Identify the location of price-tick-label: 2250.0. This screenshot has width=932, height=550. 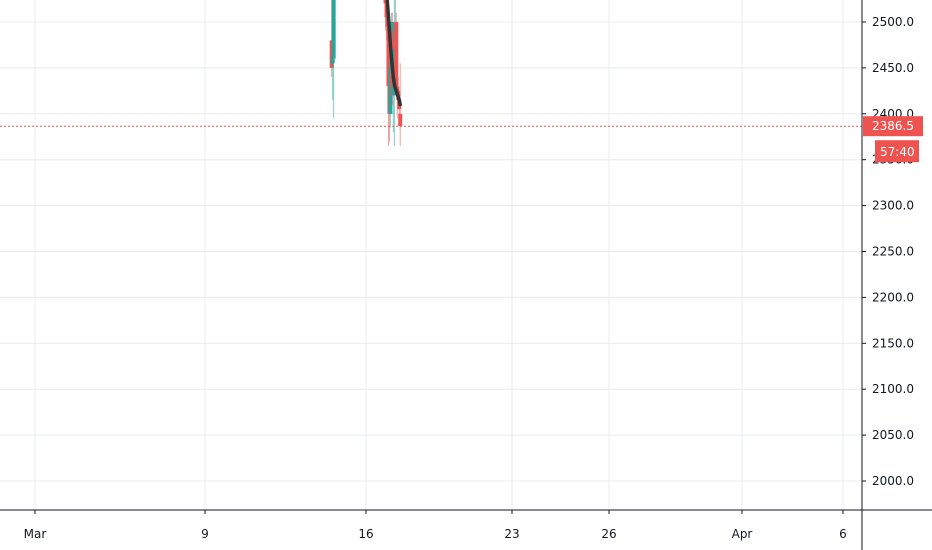
(893, 252).